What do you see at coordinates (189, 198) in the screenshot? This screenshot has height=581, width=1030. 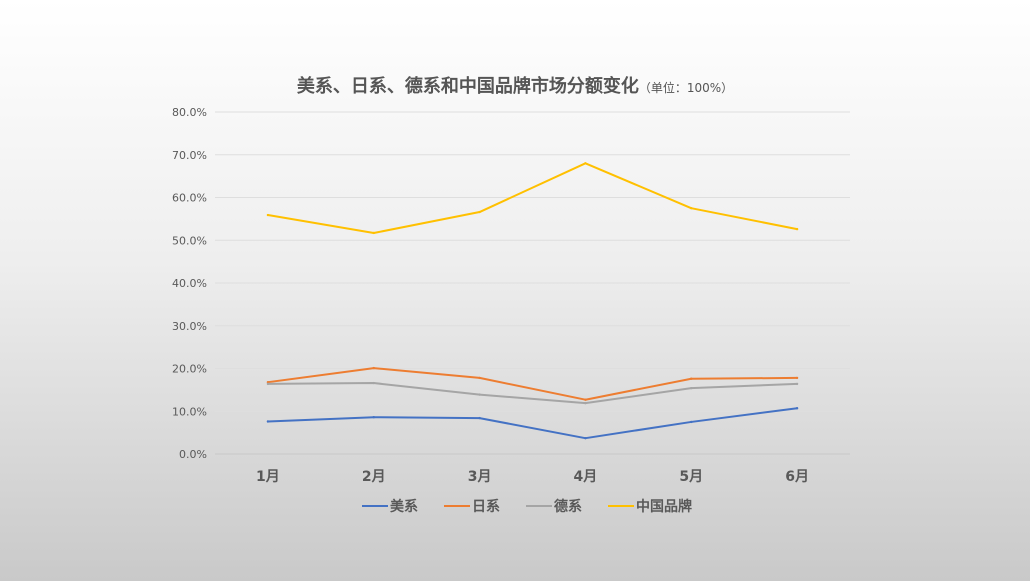 I see `y-tick-label: 60.0%` at bounding box center [189, 198].